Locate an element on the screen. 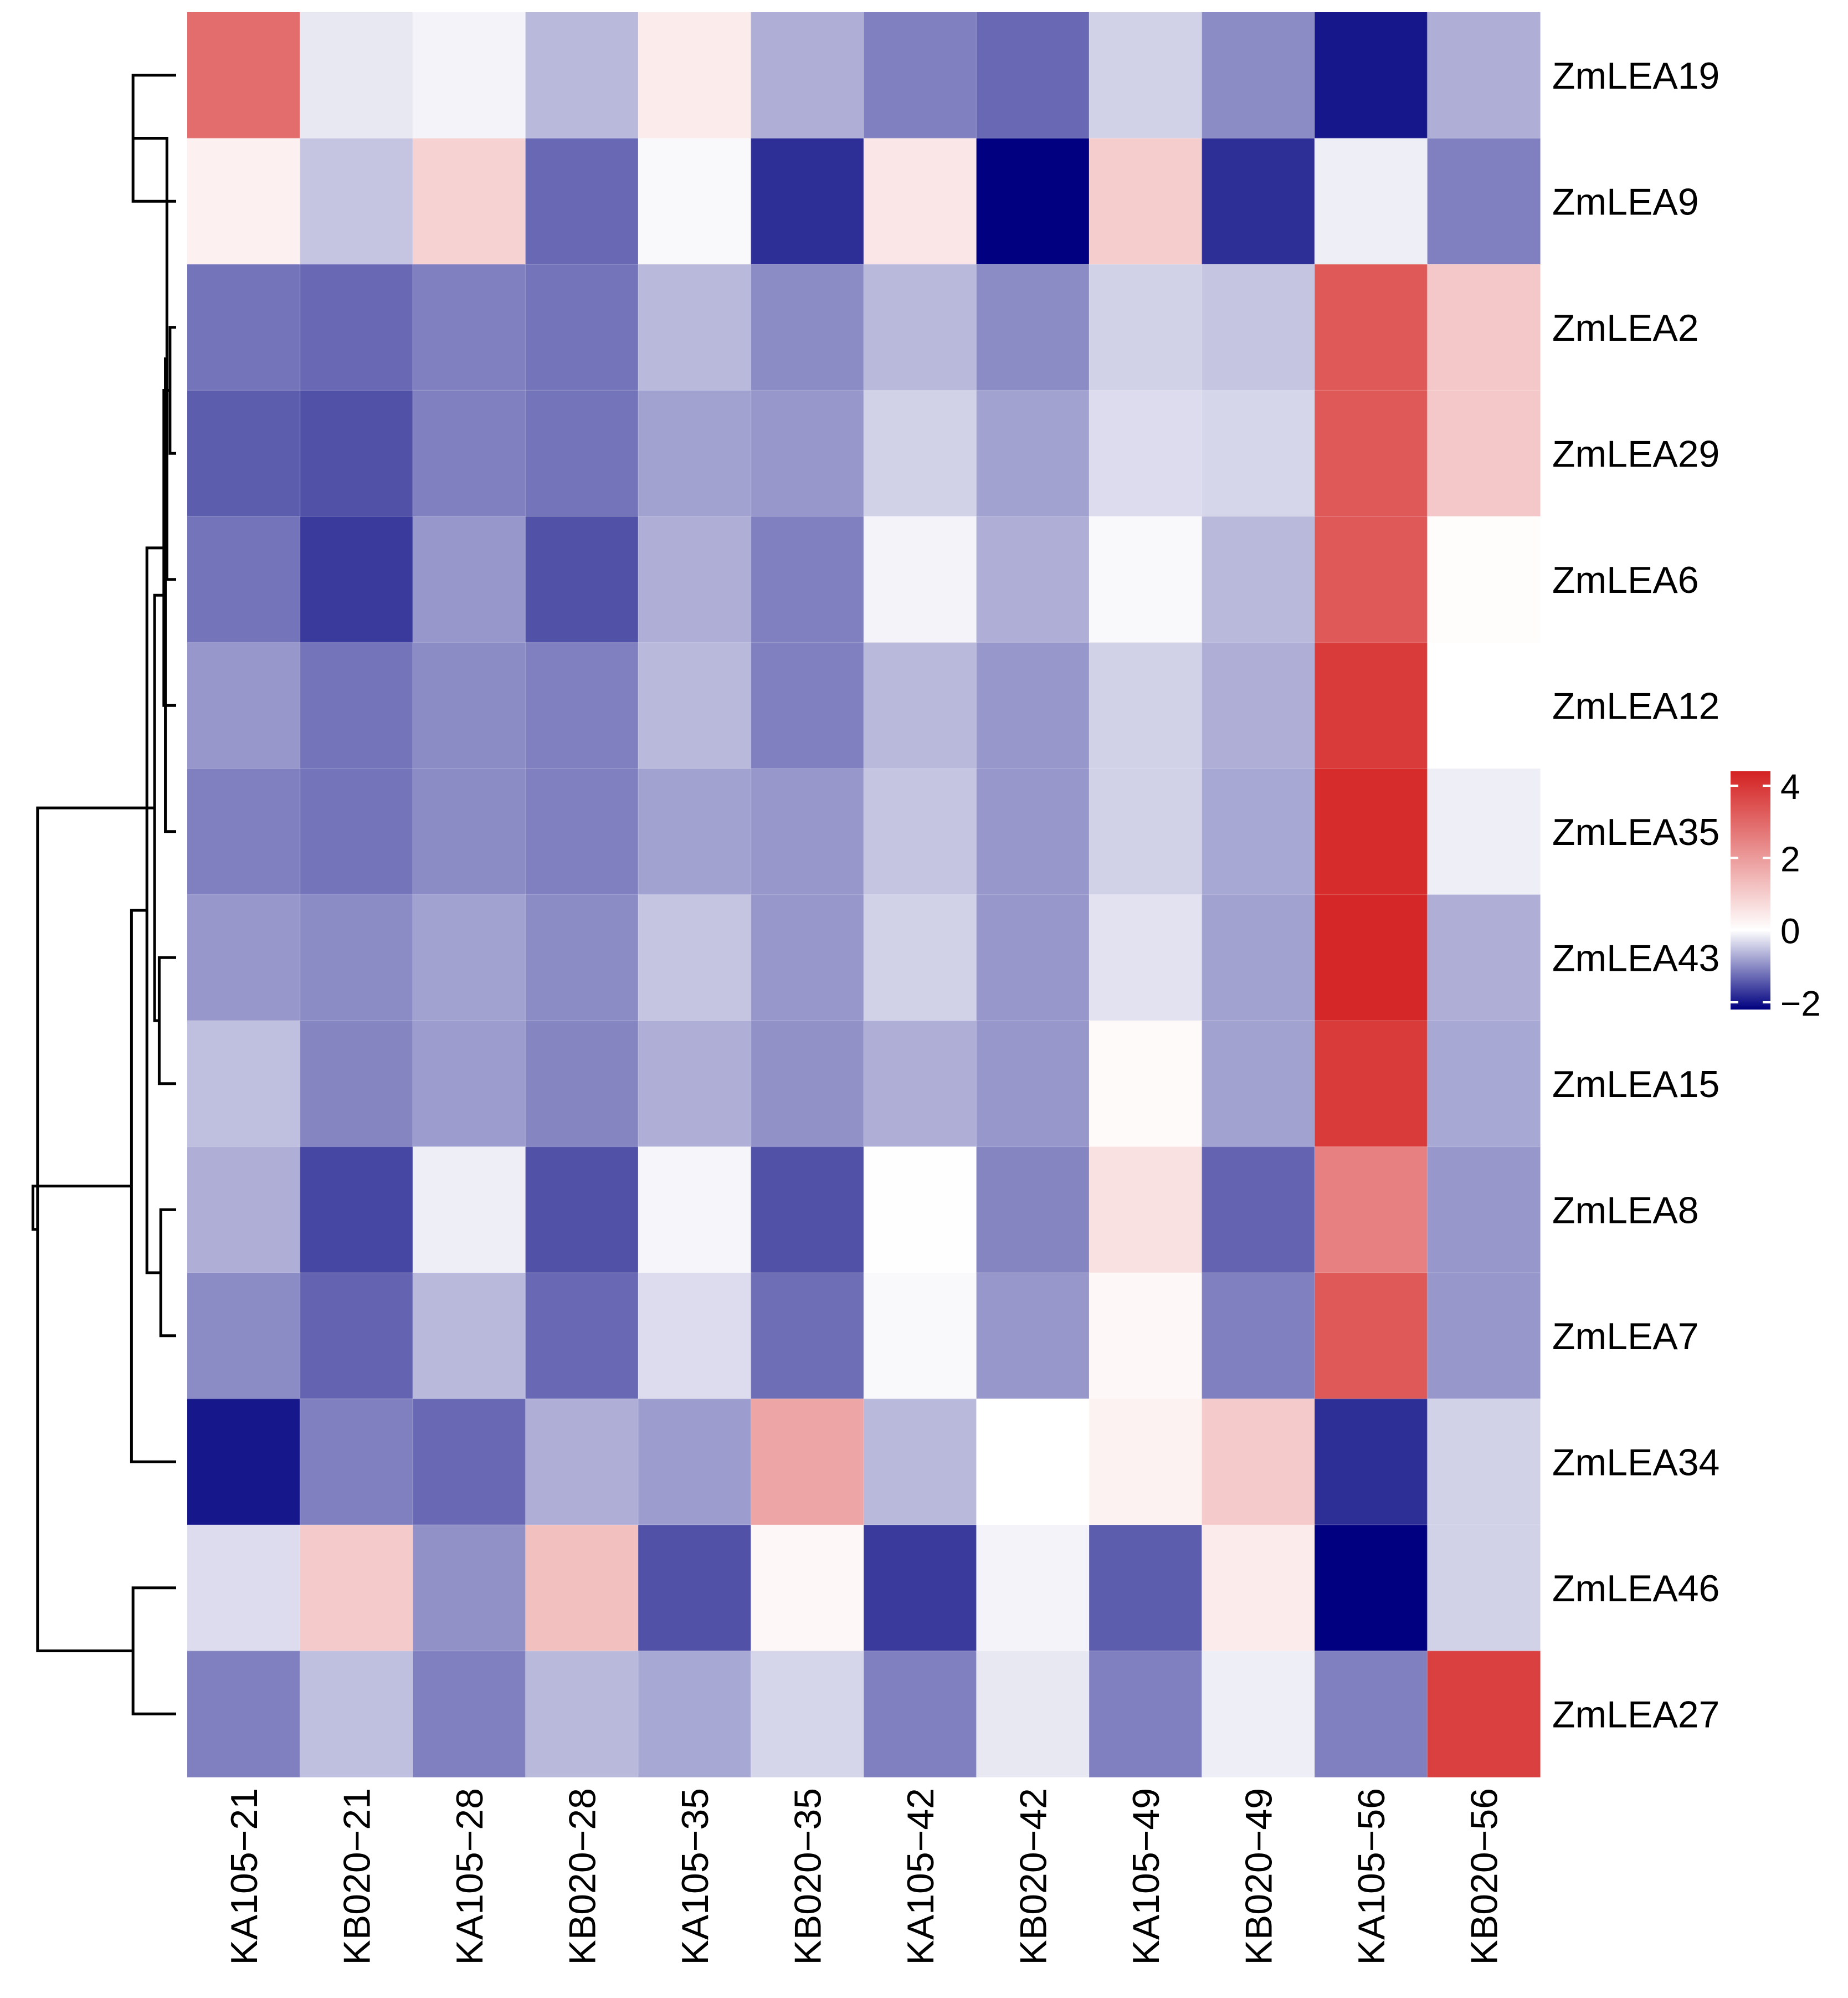  row-label: ZmLEA19 is located at coordinates (1635, 76).